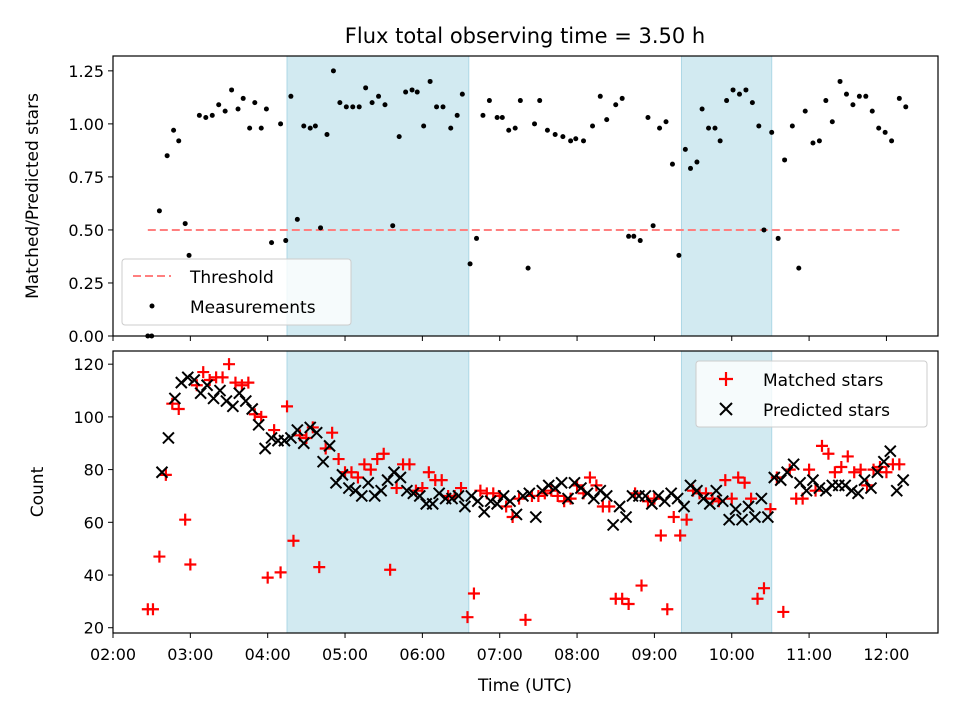 The image size is (960, 720). Describe the element at coordinates (732, 654) in the screenshot. I see `xtick-label: 10:00` at that location.